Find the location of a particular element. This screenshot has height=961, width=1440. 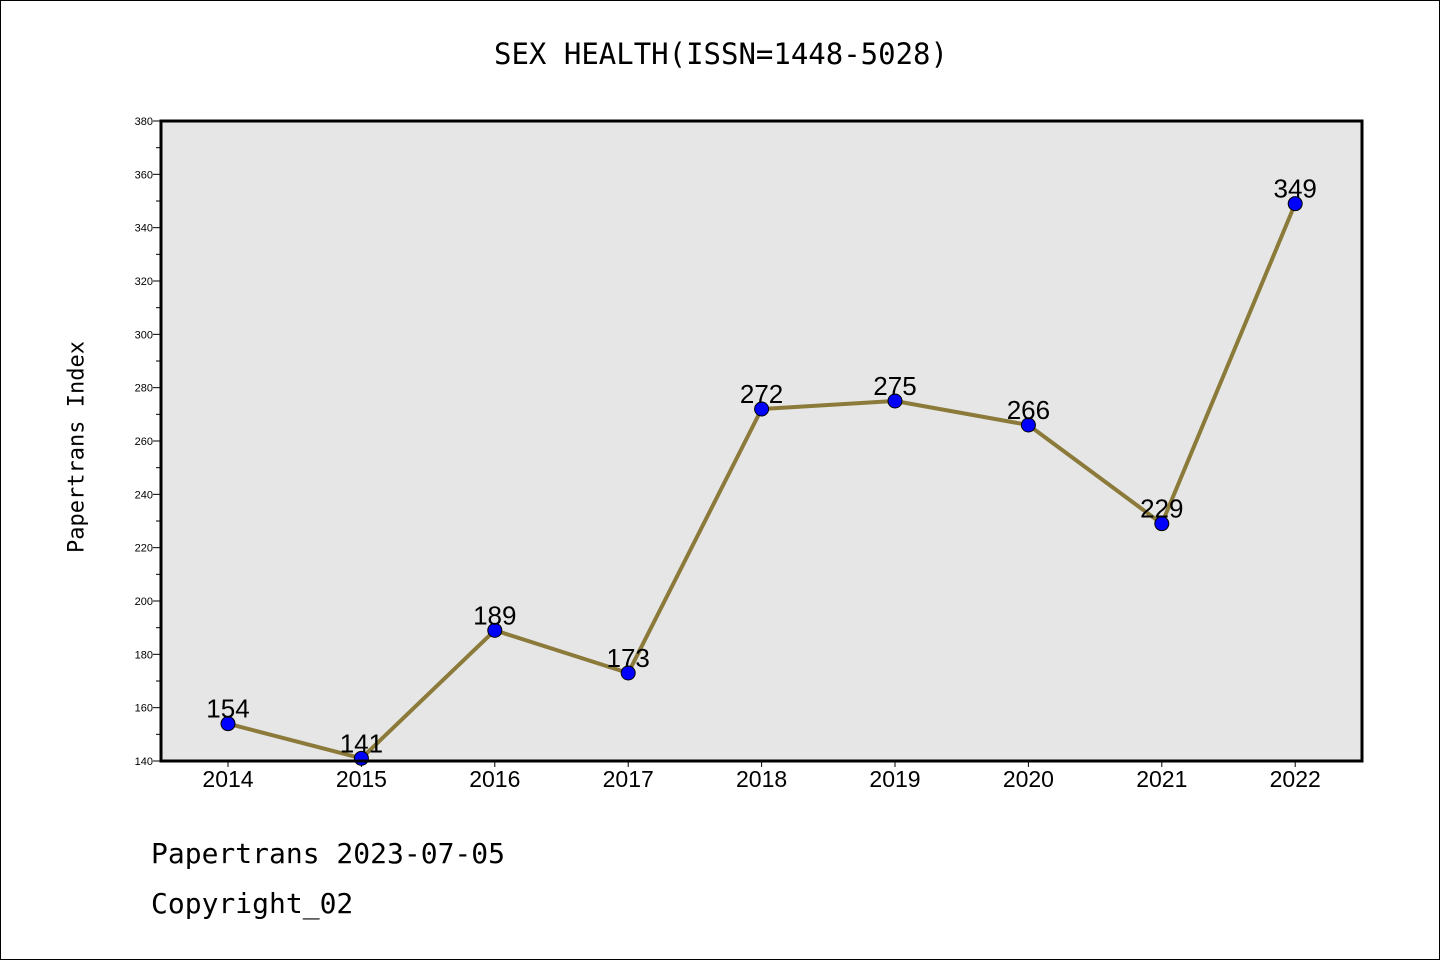

y-tick-label: 220 is located at coordinates (144, 549).